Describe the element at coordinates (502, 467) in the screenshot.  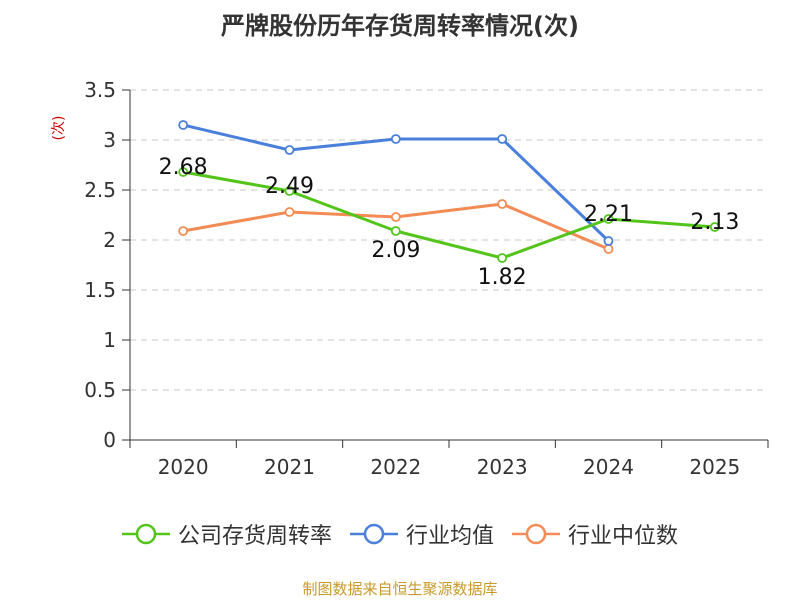
I see `x-tick-label: 2023` at that location.